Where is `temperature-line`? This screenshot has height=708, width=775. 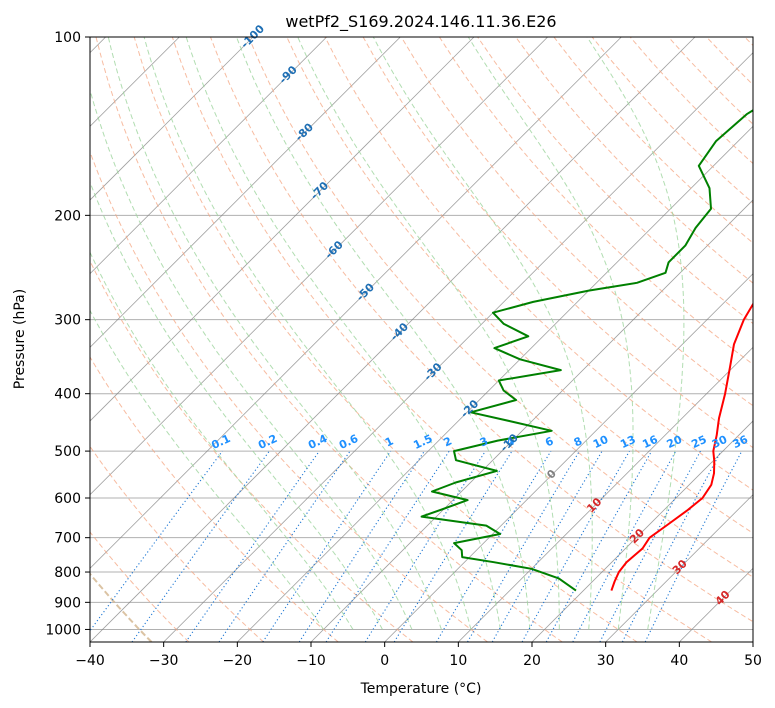 temperature-line is located at coordinates (681, 446).